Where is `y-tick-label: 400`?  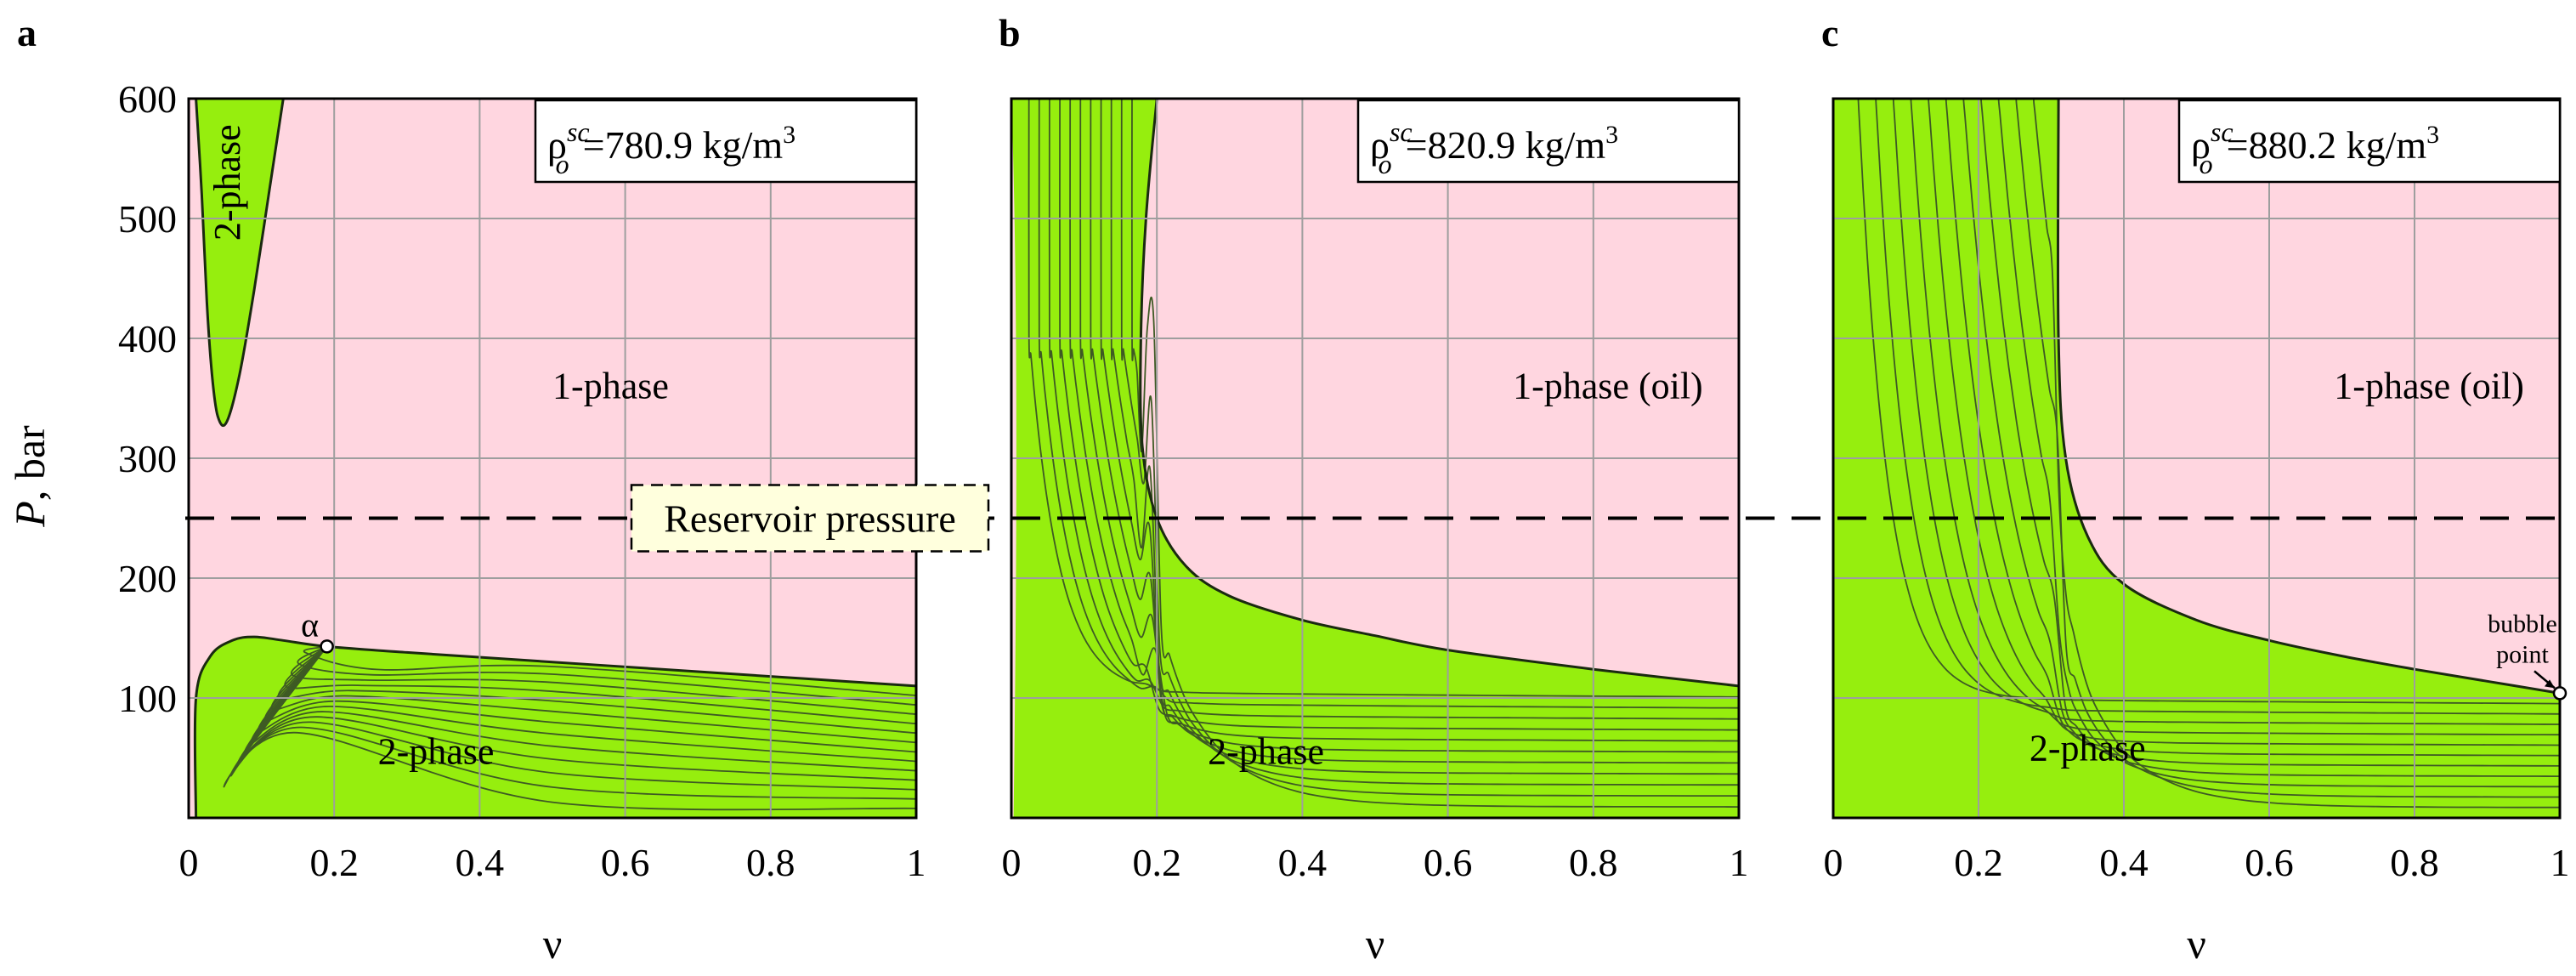
y-tick-label: 400 is located at coordinates (147, 338).